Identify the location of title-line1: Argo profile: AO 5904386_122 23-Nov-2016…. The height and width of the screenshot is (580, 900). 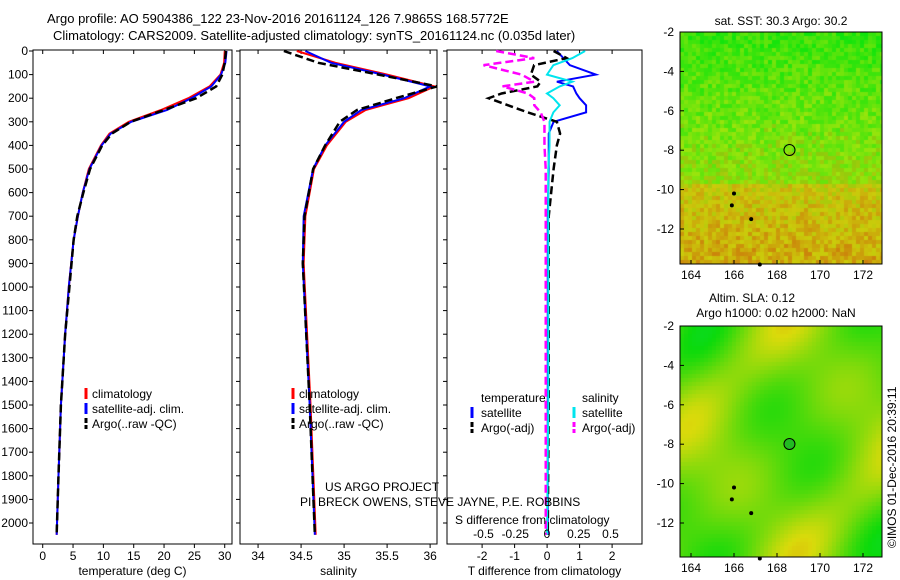
(278, 18).